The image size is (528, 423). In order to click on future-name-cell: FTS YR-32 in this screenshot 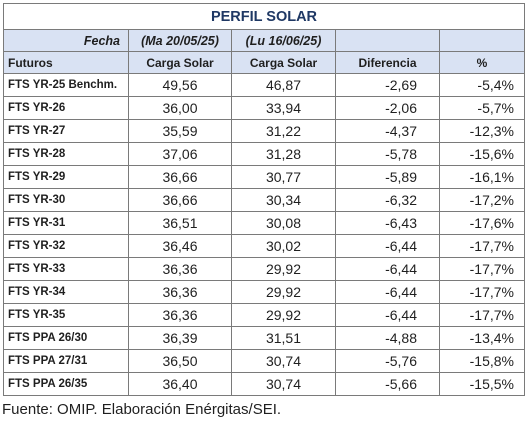, I will do `click(66, 246)`.